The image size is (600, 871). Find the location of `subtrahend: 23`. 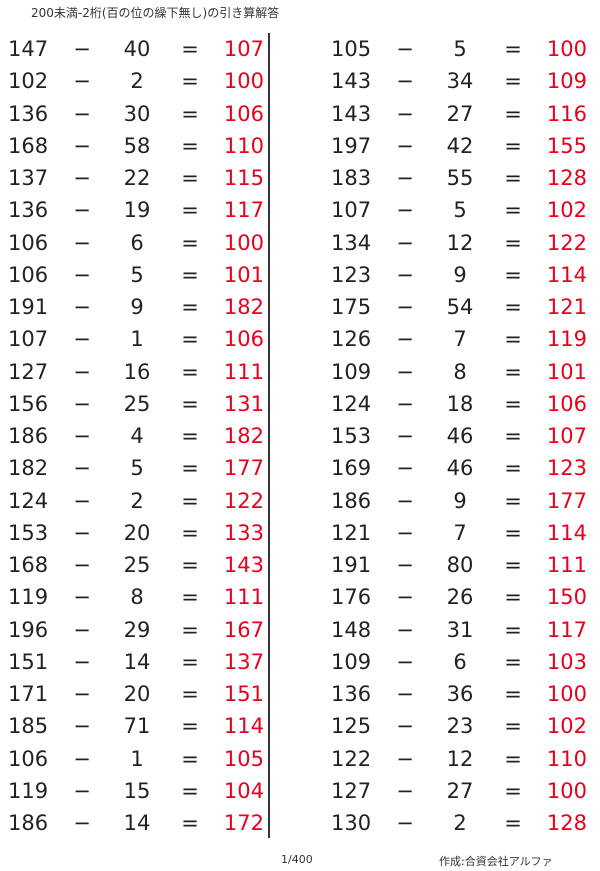

subtrahend: 23 is located at coordinates (460, 726).